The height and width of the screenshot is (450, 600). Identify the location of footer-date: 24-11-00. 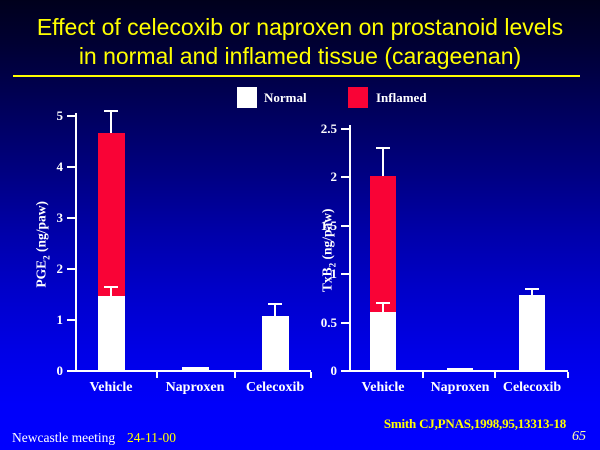
(151, 437).